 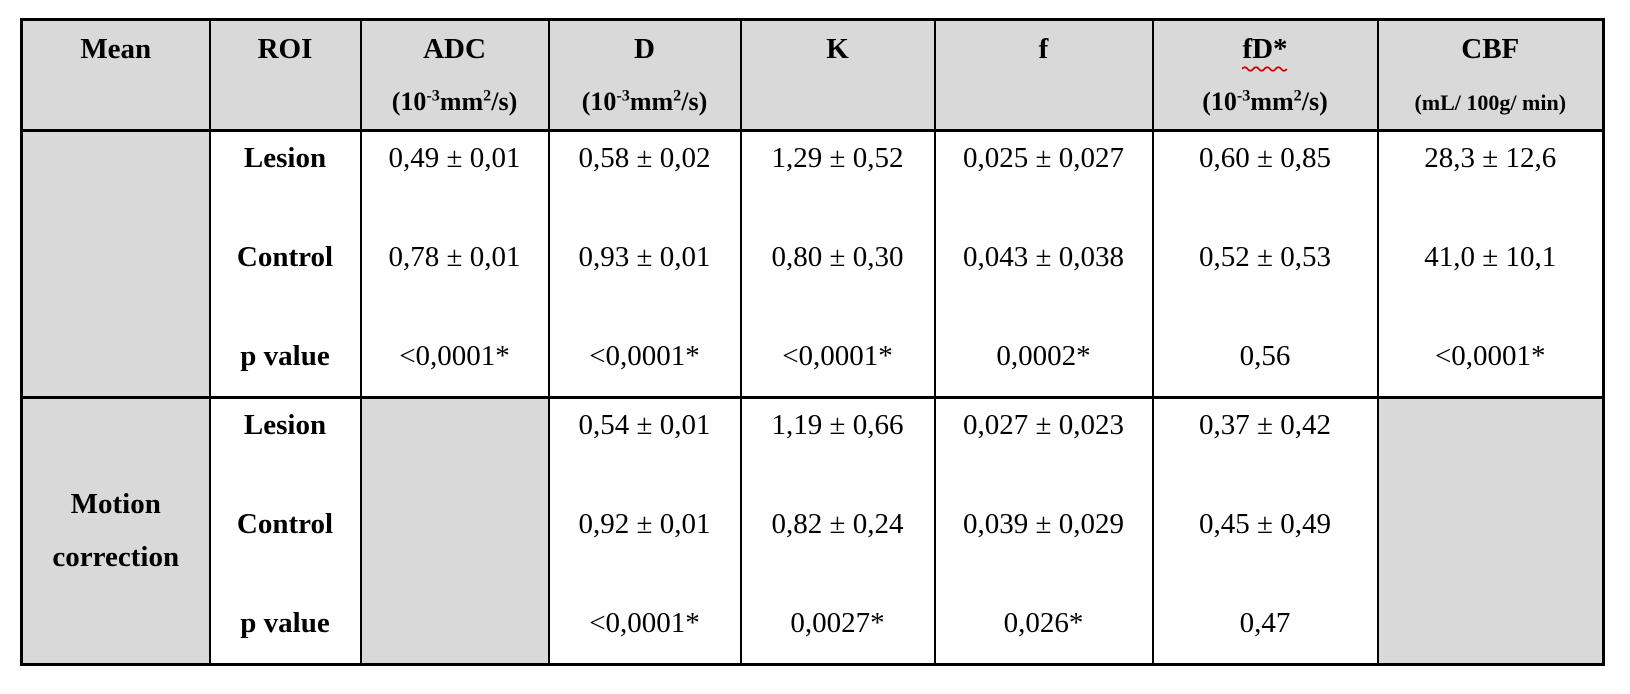 I want to click on data-cell-adc: 0,49 ± 0,01 0,78 ± 0,01 <0,0001*, so click(x=454, y=264).